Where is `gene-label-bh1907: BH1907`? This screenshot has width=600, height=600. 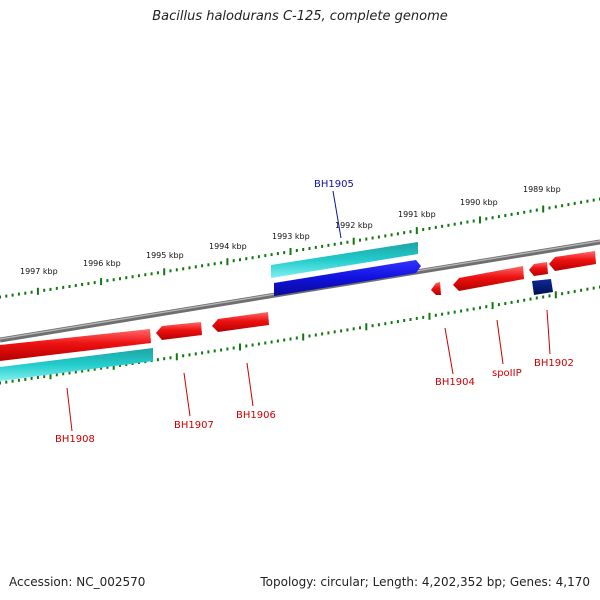
gene-label-bh1907: BH1907 is located at coordinates (194, 425).